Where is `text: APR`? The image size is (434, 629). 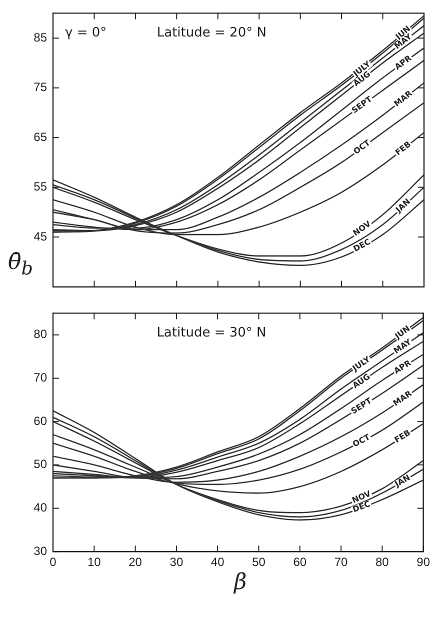
text: APR is located at coordinates (402, 367).